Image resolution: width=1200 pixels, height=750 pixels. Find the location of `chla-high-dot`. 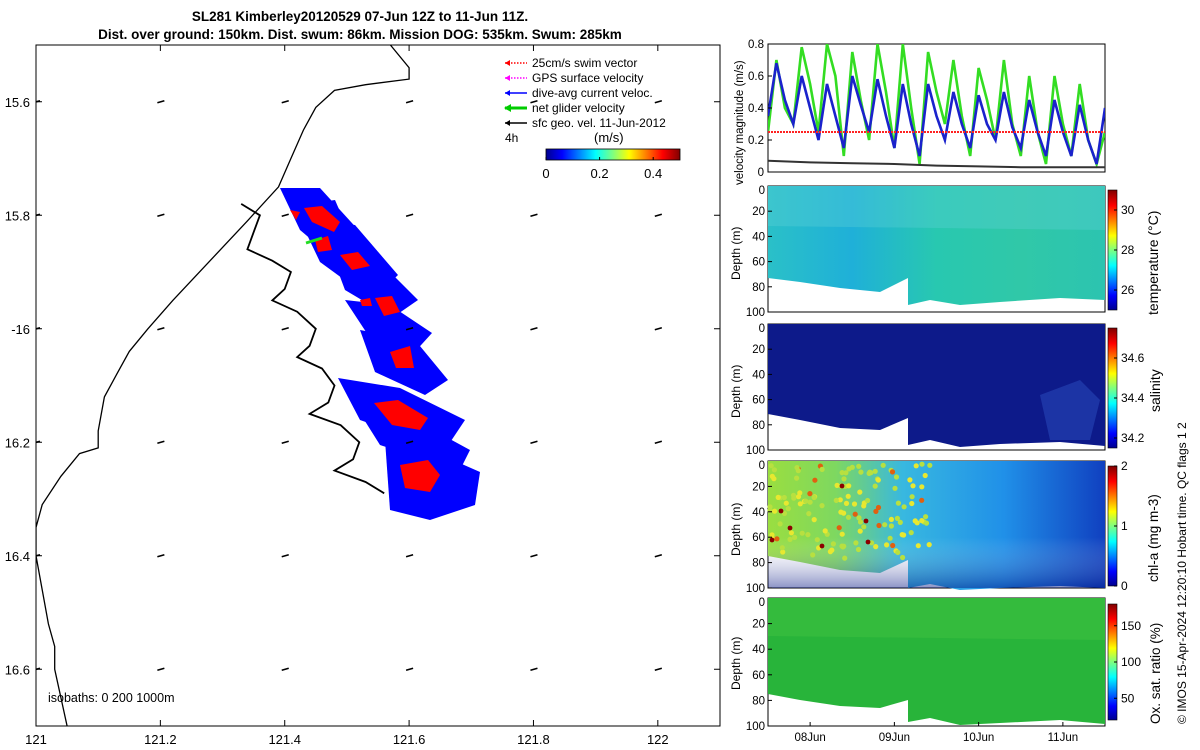

chla-high-dot is located at coordinates (781, 511).